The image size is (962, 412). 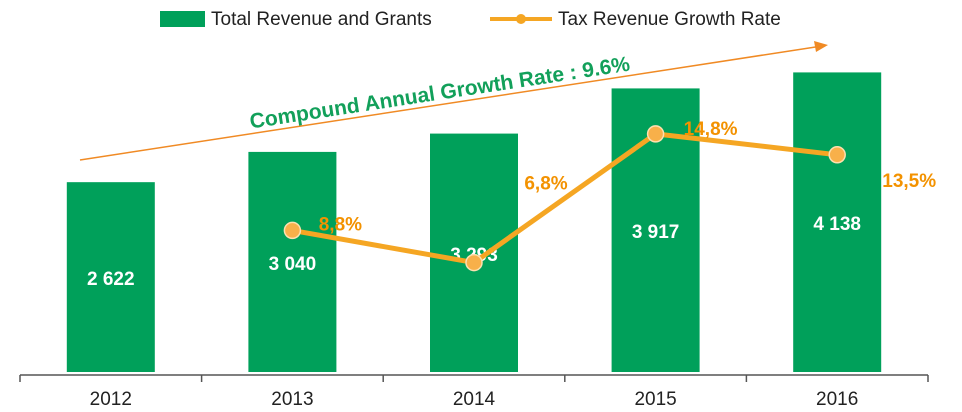 I want to click on line-label: 13,5%, so click(x=909, y=181).